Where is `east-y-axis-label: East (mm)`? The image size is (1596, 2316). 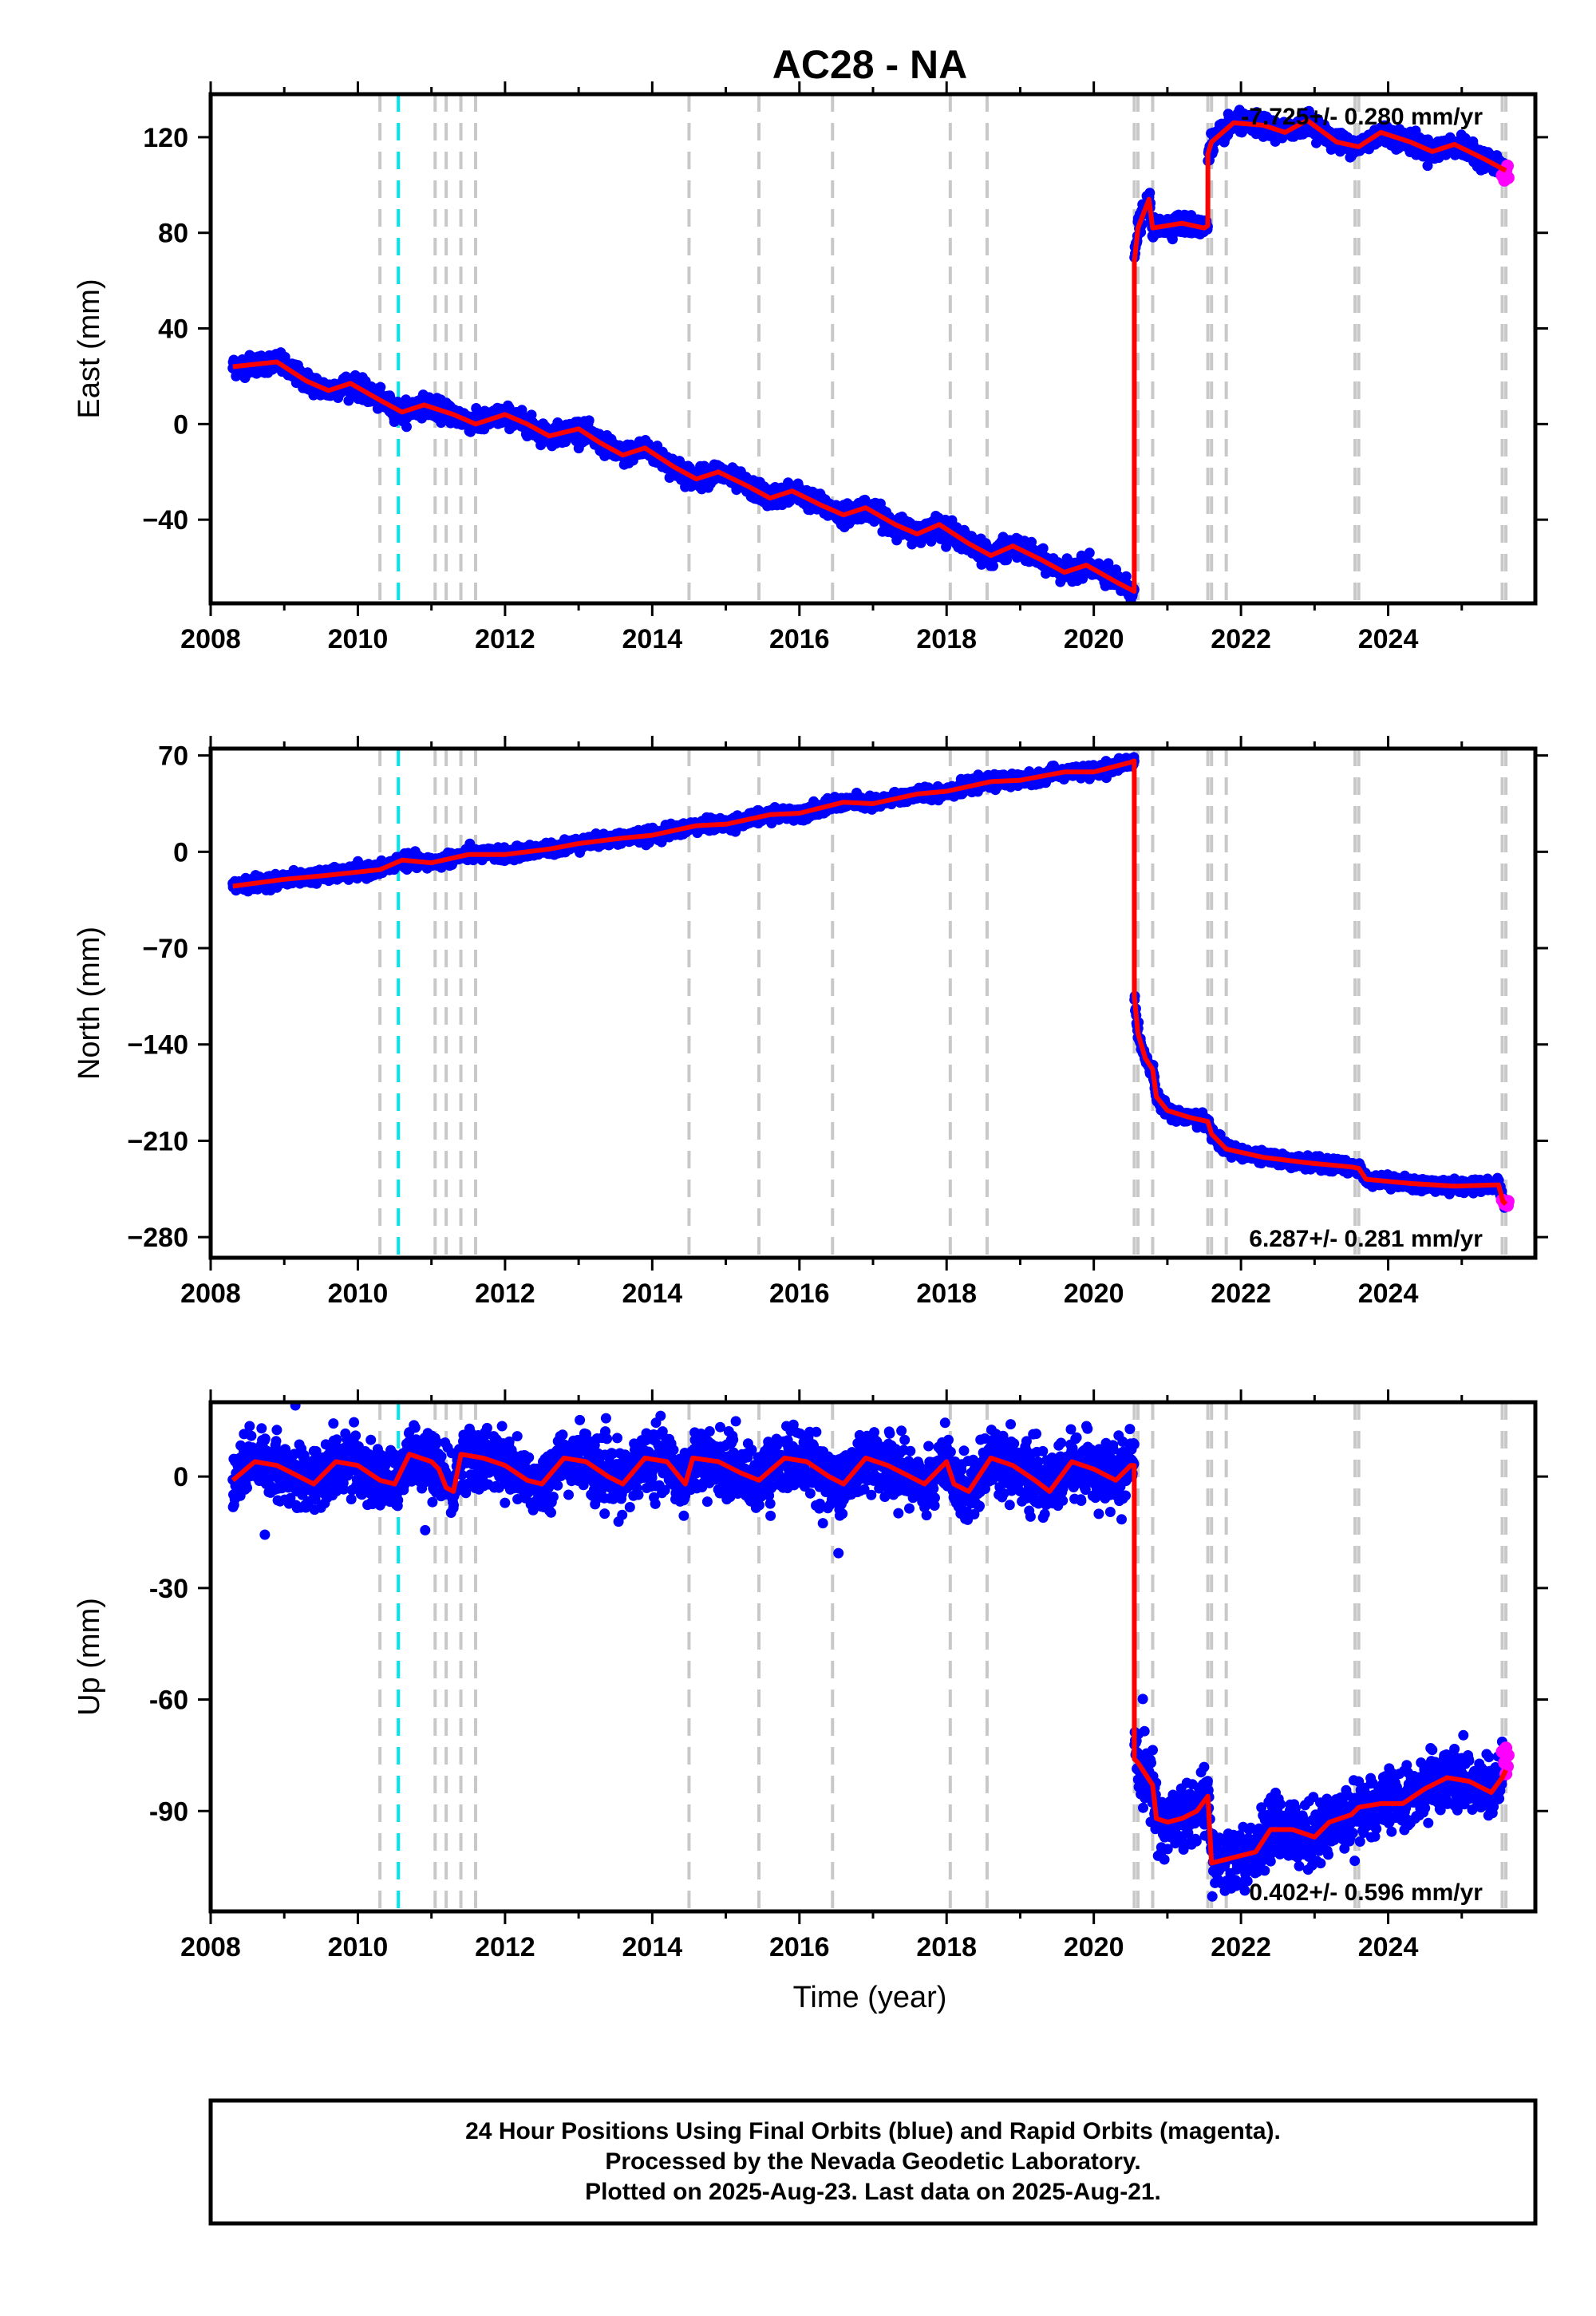 east-y-axis-label: East (mm) is located at coordinates (89, 348).